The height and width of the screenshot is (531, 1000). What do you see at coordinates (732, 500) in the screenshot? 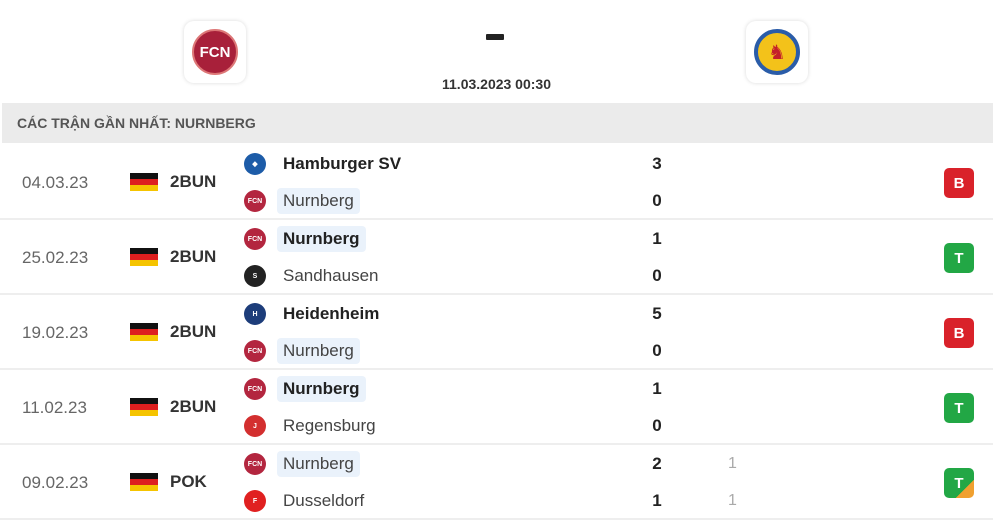
I see `away-halftime-score: 1` at bounding box center [732, 500].